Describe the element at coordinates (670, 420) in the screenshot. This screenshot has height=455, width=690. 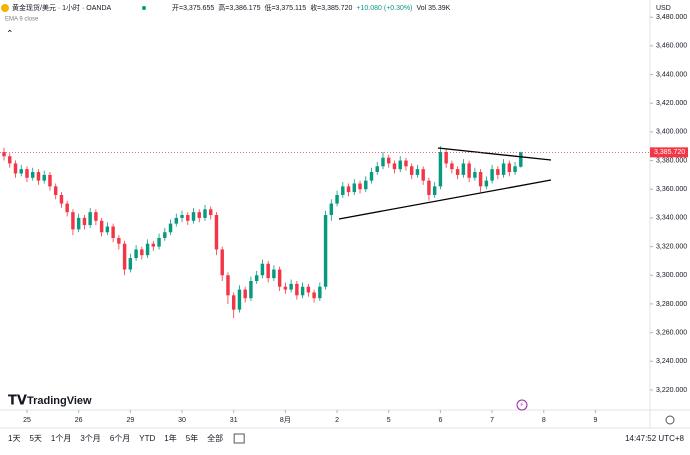
I see `settings-icon` at that location.